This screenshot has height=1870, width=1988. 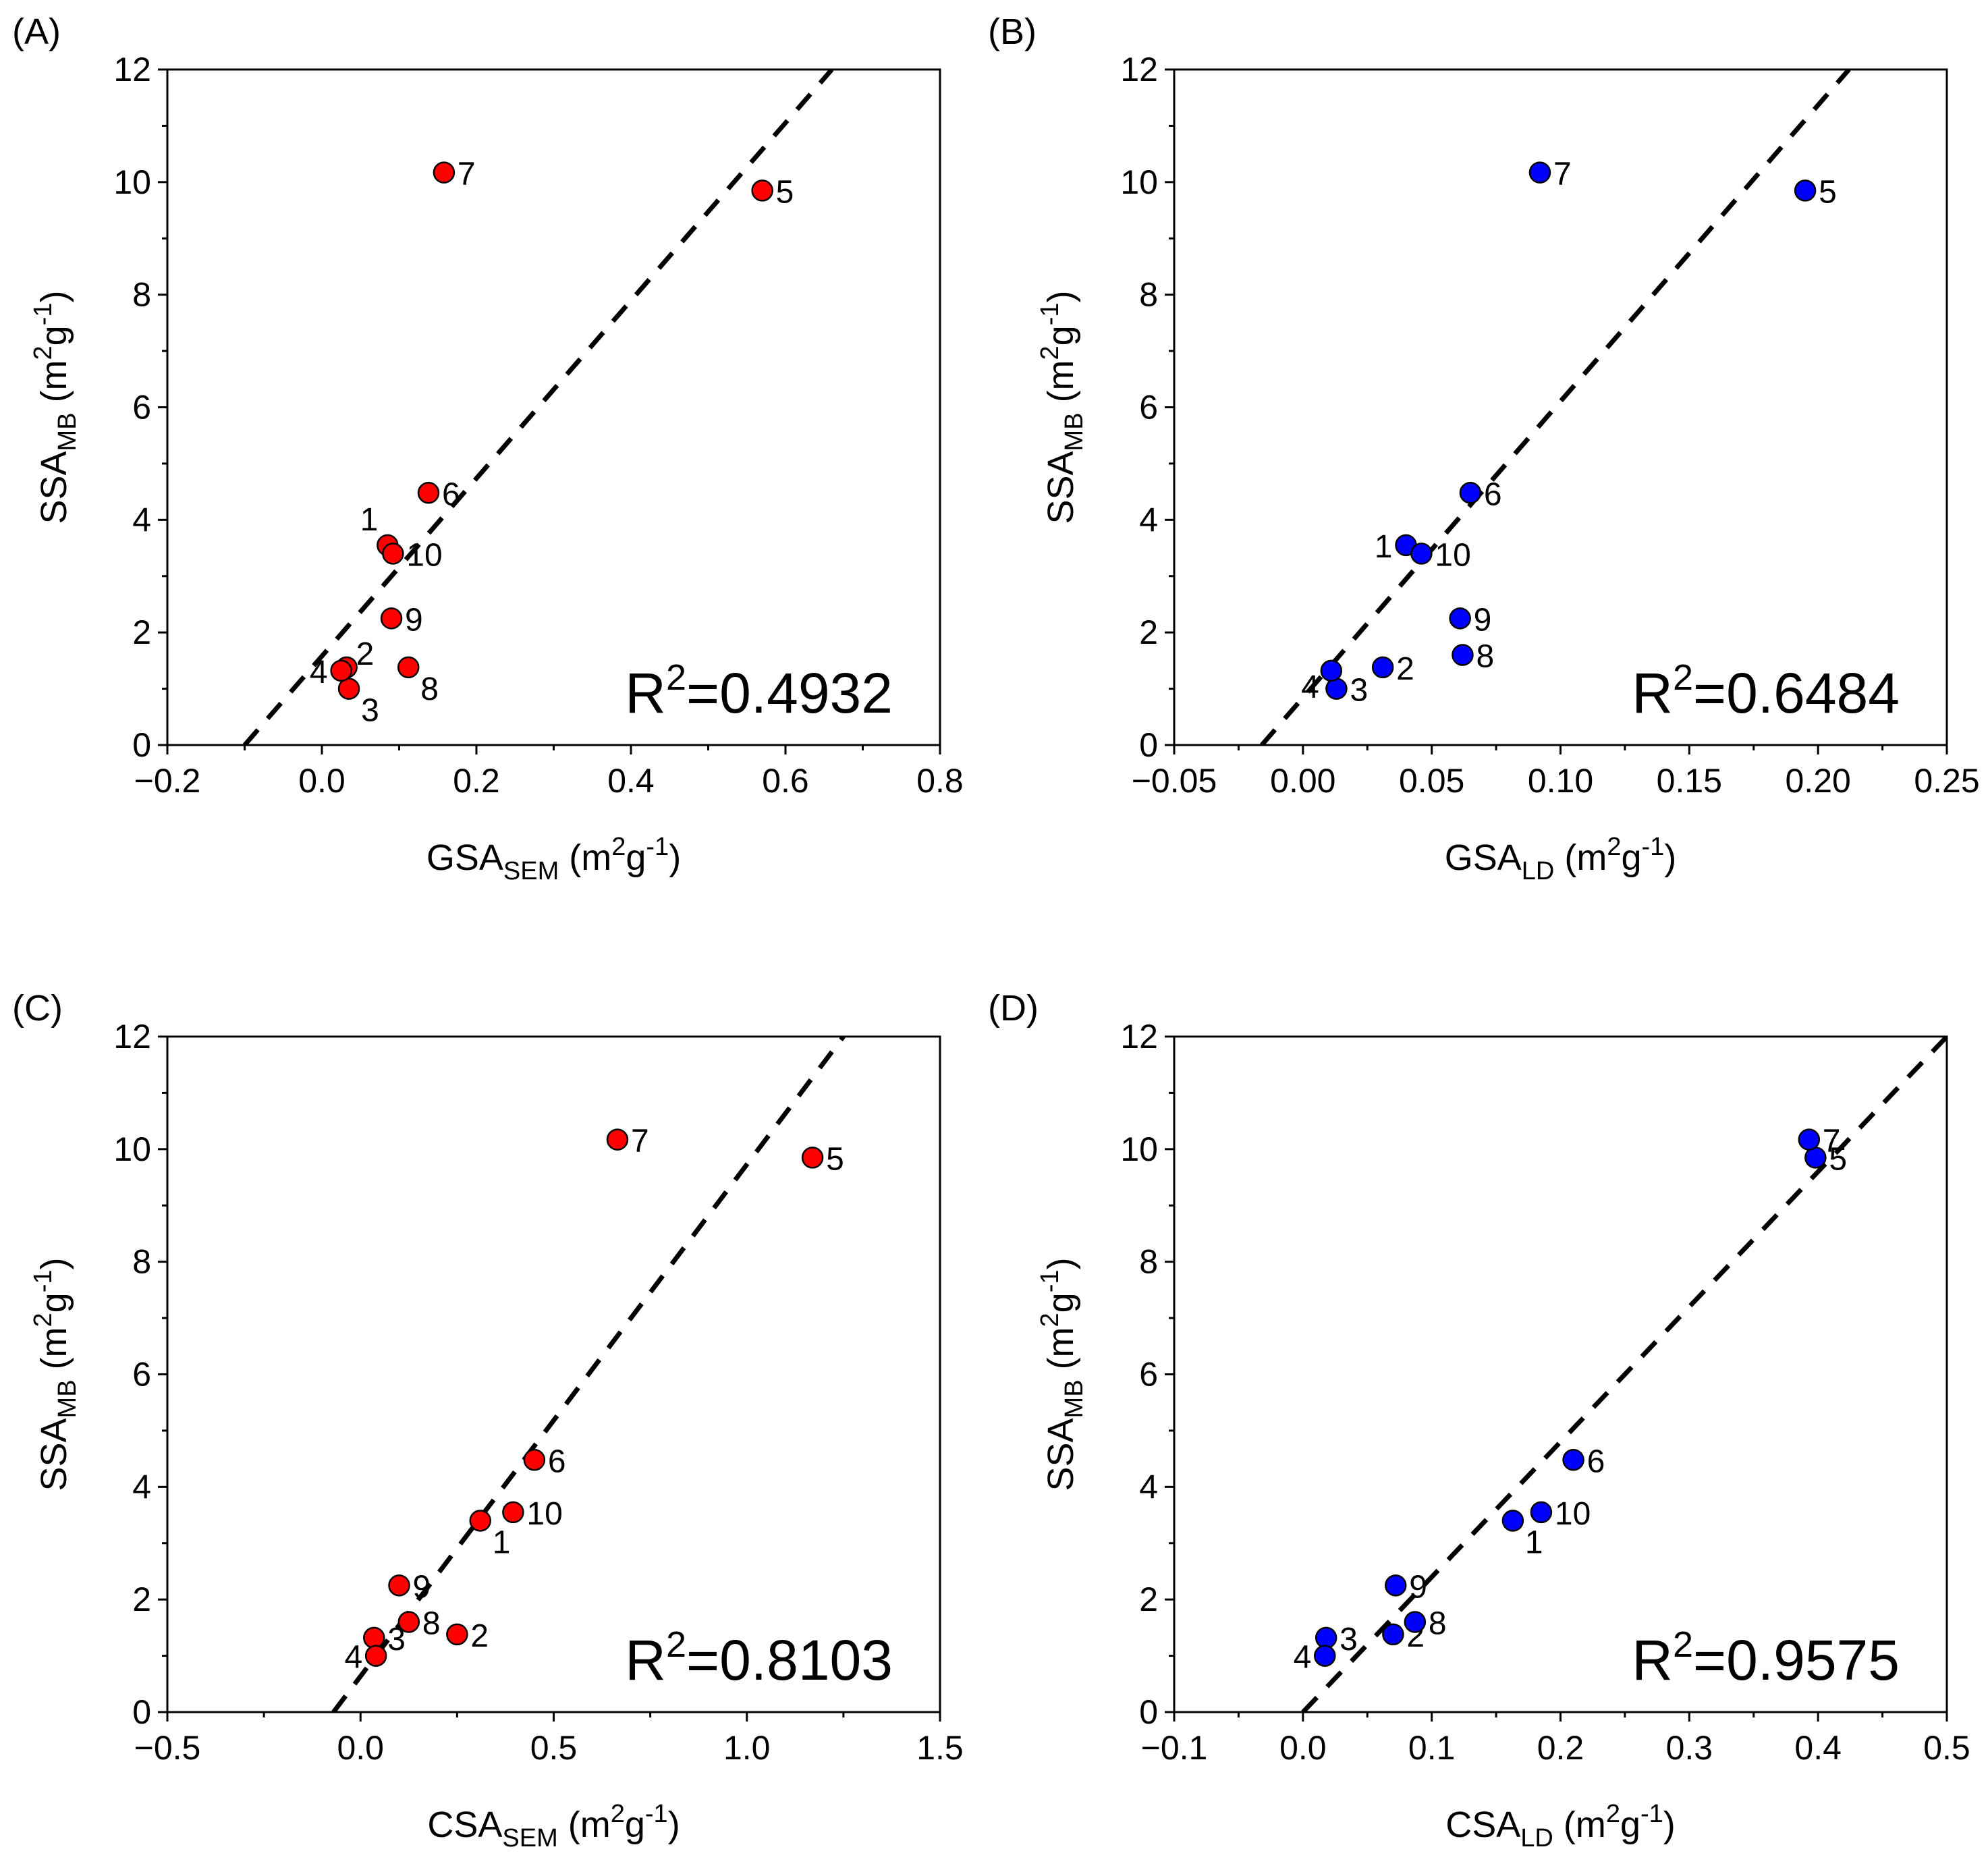 I want to click on panel-label: (D), so click(x=1013, y=1008).